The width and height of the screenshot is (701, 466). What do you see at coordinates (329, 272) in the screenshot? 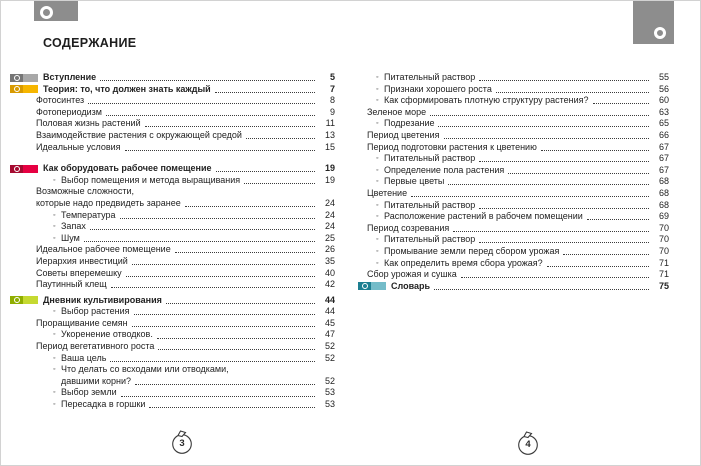
I see `toc-entry-page: 40` at bounding box center [329, 272].